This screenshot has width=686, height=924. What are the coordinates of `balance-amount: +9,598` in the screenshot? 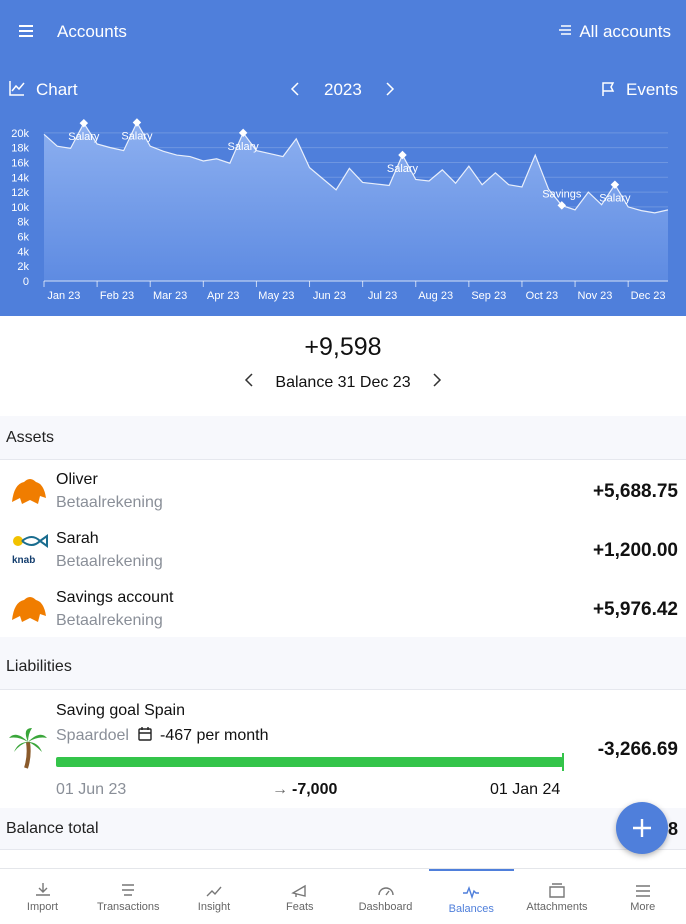 It's located at (343, 347).